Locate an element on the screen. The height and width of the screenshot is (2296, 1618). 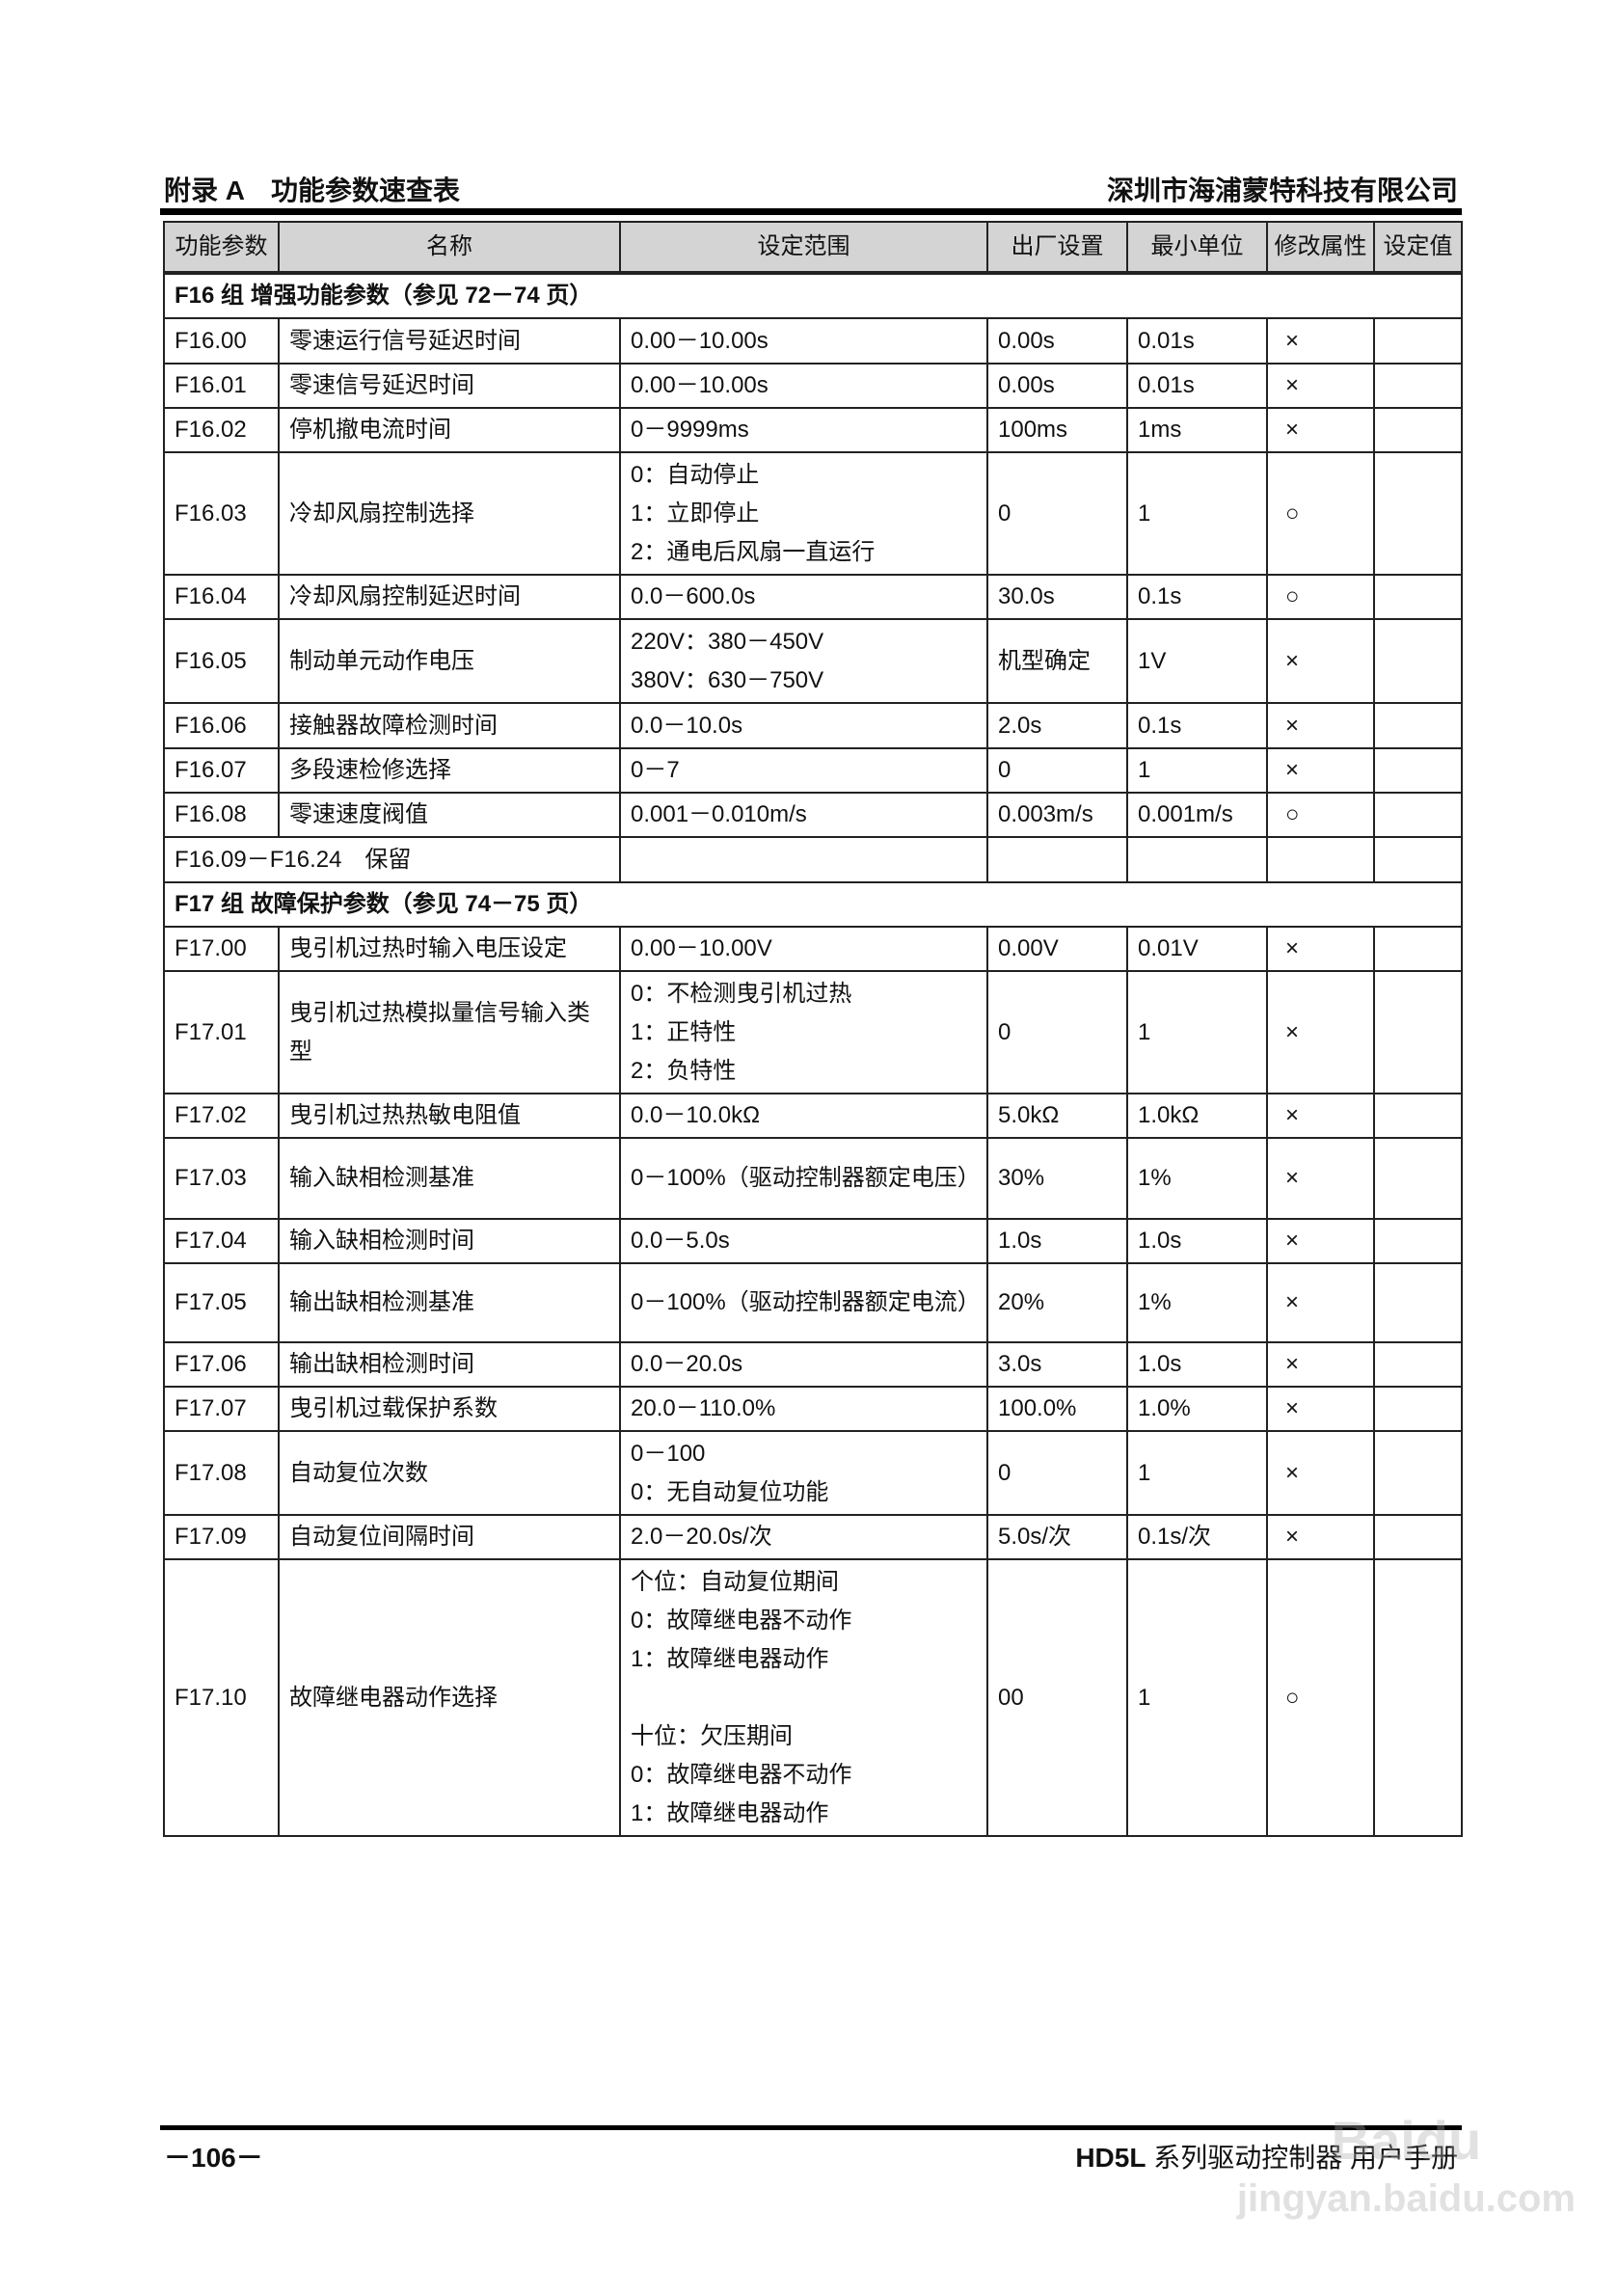
param-range: 0－100%（驱动控制器额定电流） is located at coordinates (804, 1302).